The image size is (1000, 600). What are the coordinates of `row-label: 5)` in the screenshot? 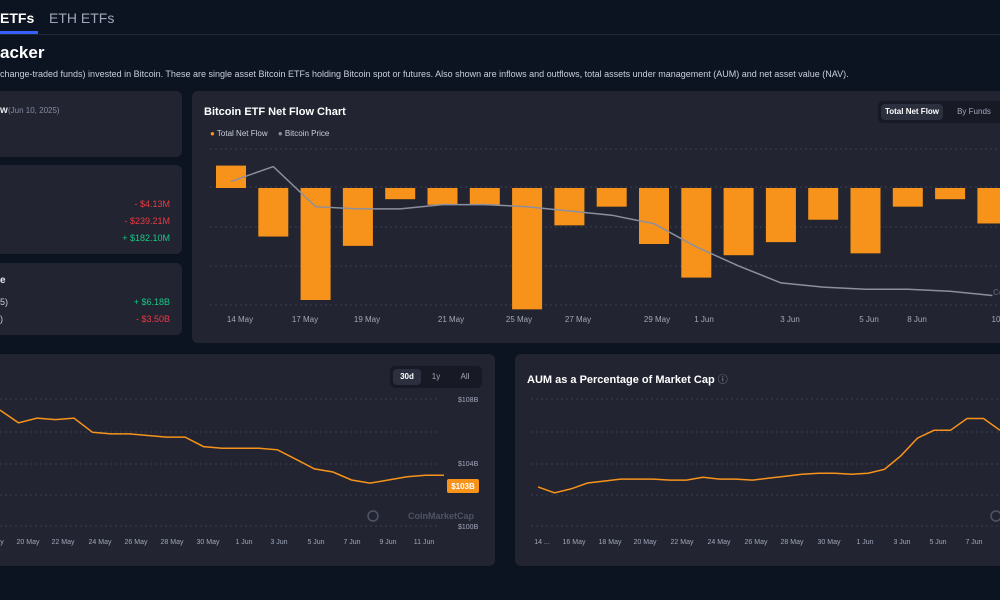 It's located at (4, 302).